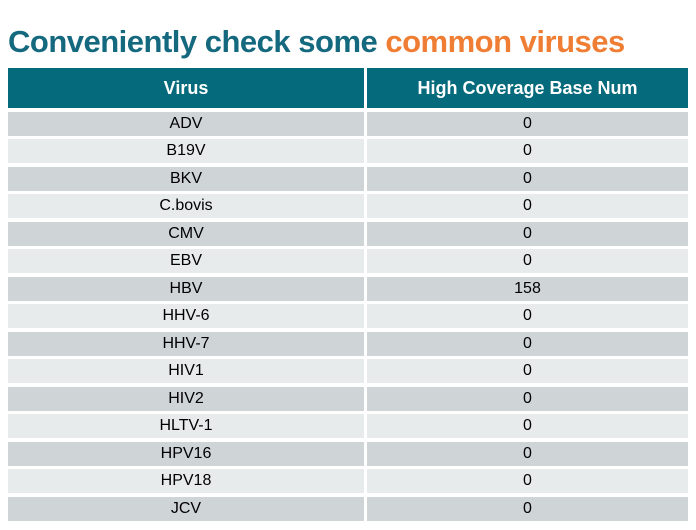 The image size is (696, 530). Describe the element at coordinates (527, 288) in the screenshot. I see `base-num-cell: 158` at that location.